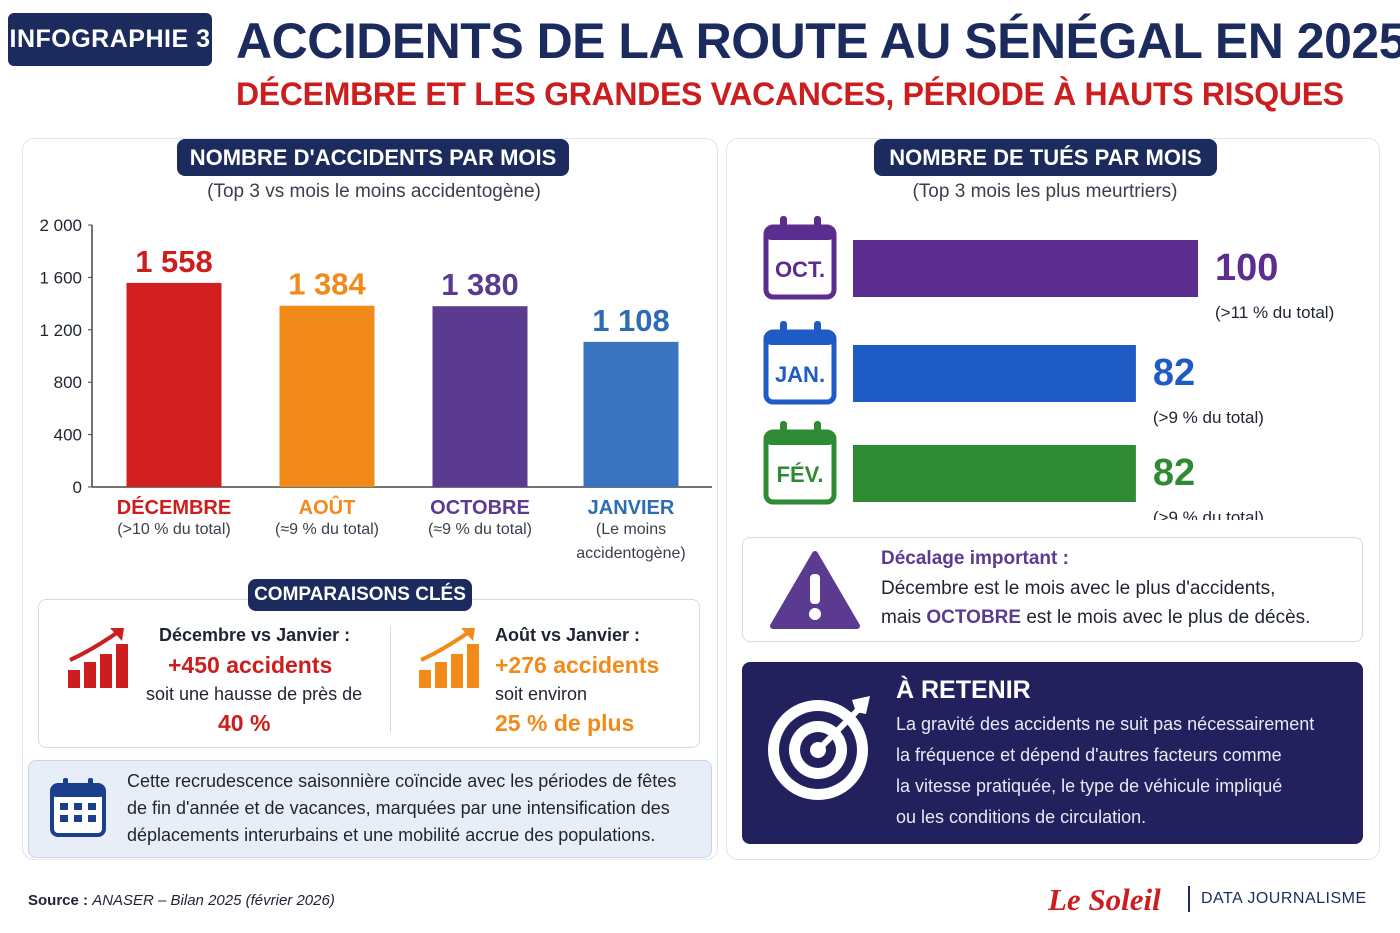 This screenshot has width=1400, height=933. Describe the element at coordinates (1104, 899) in the screenshot. I see `le-soleil-logo: Le Soleil` at that location.